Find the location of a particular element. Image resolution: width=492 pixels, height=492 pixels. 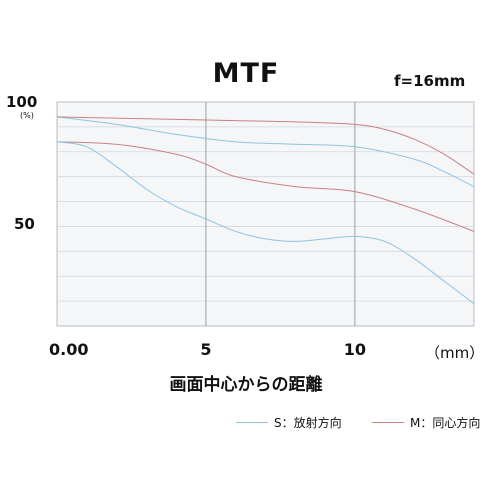

legend-swatch-s is located at coordinates (252, 422).